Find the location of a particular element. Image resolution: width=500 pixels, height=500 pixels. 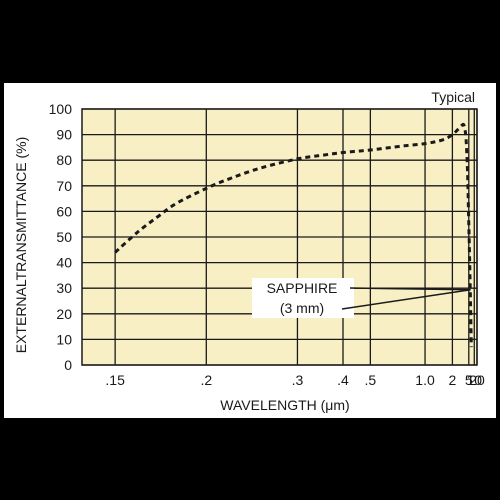

y-tick-labels: 0 10 20 30 40 50 60 70 80 90 100 is located at coordinates (61, 237).